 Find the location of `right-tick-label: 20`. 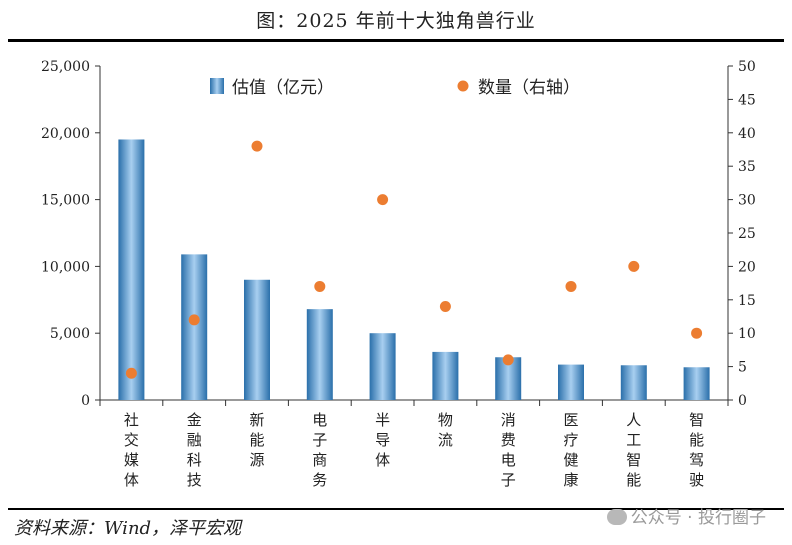

right-tick-label: 20 is located at coordinates (747, 267).